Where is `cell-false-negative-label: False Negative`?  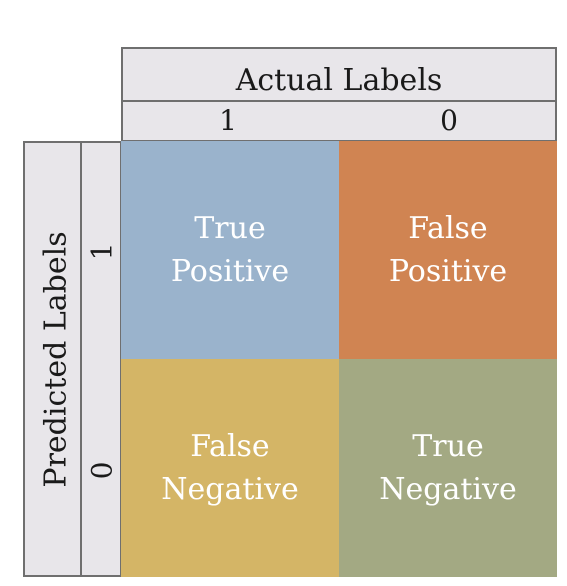 cell-false-negative-label: False Negative is located at coordinates (229, 468).